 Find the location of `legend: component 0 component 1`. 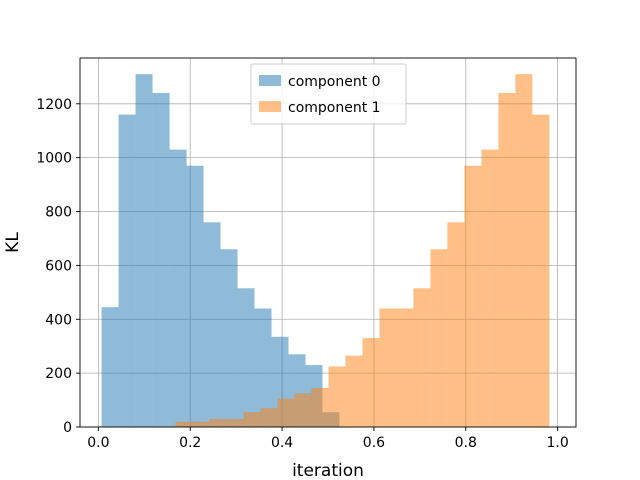

legend: component 0 component 1 is located at coordinates (328, 94).